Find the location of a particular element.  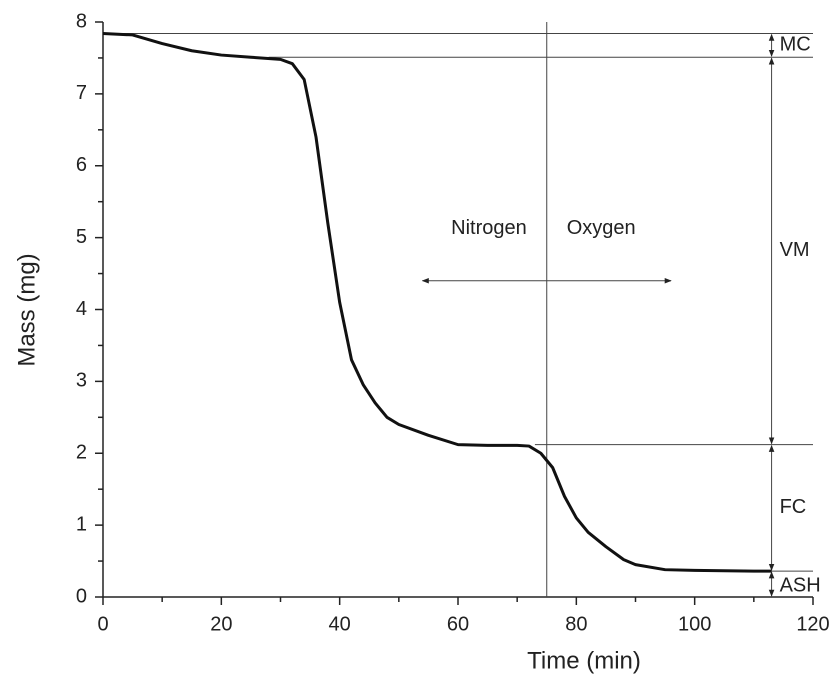

fraction-label: ASH is located at coordinates (800, 585).